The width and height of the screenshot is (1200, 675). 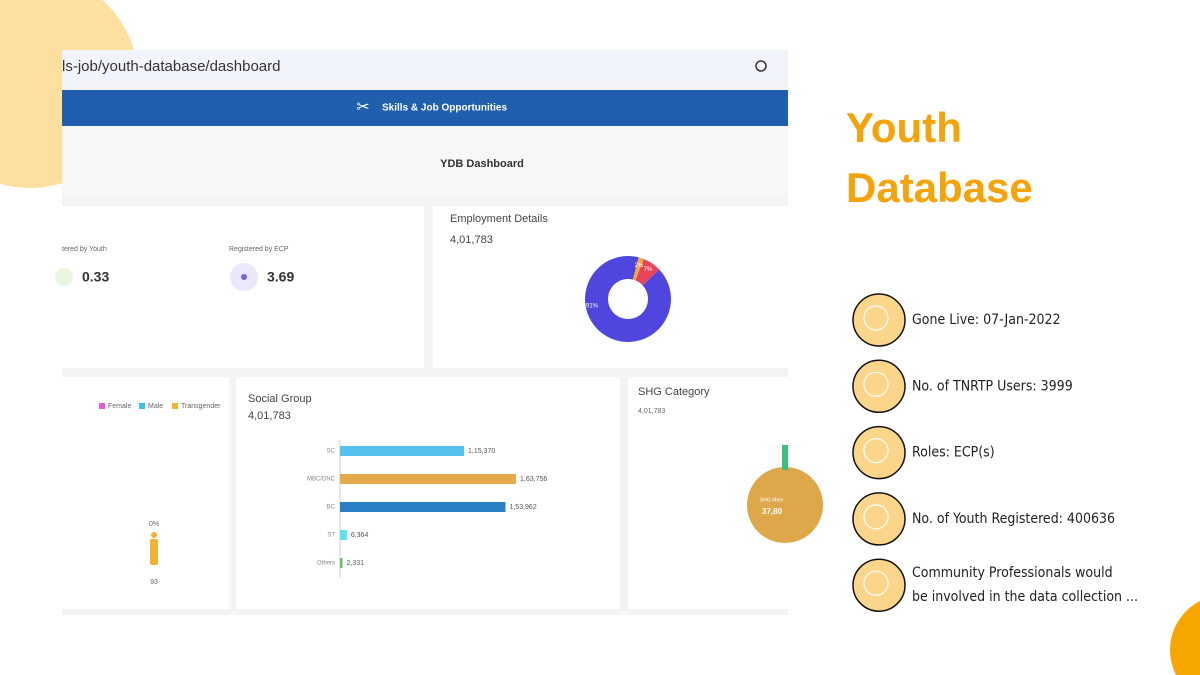 I want to click on shg-label: SHG Mem, so click(x=771, y=500).